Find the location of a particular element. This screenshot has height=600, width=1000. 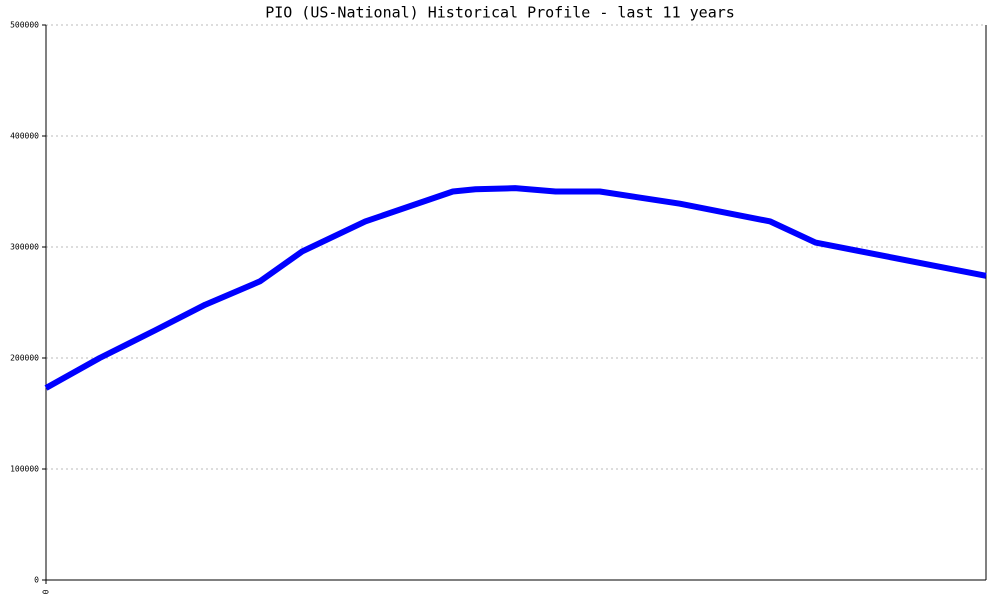

y-tick-label: 0 is located at coordinates (36, 580).